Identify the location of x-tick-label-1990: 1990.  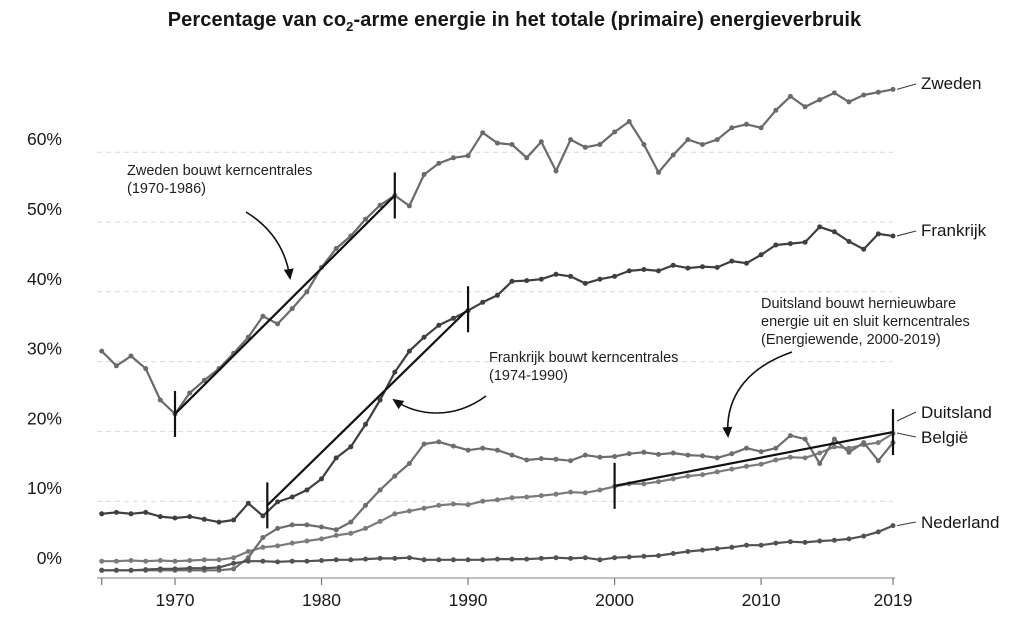
(468, 600).